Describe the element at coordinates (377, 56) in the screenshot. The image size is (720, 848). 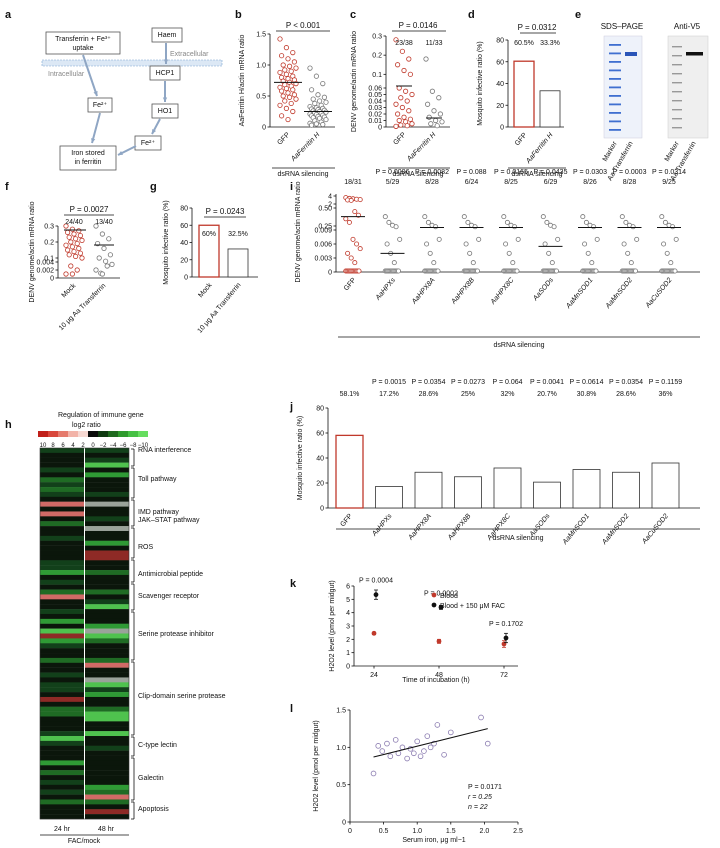
I see `panel-c-y-tick-label: 0.2` at that location.